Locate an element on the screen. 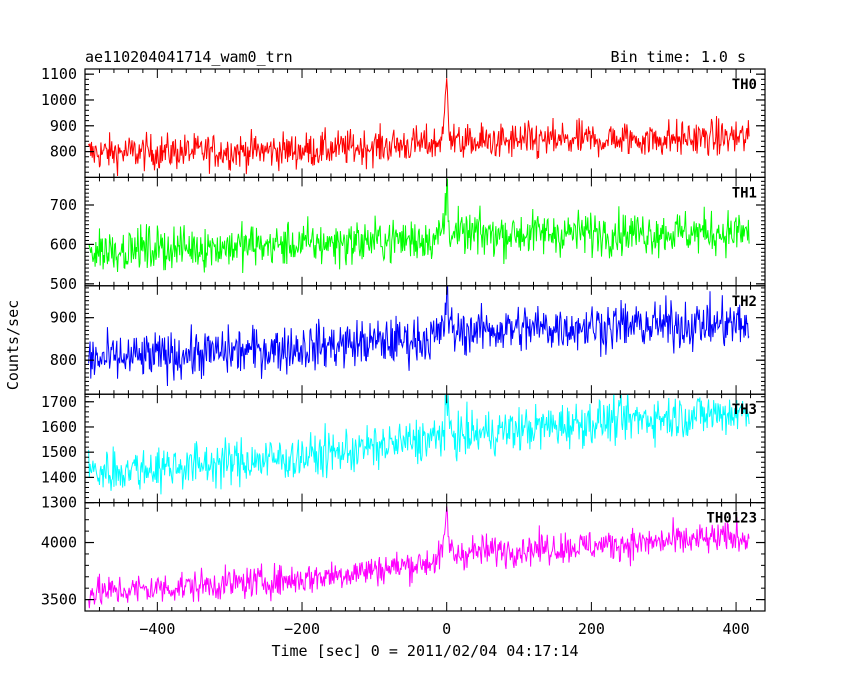 The image size is (850, 680). y-tick-label: 1700 is located at coordinates (59, 402).